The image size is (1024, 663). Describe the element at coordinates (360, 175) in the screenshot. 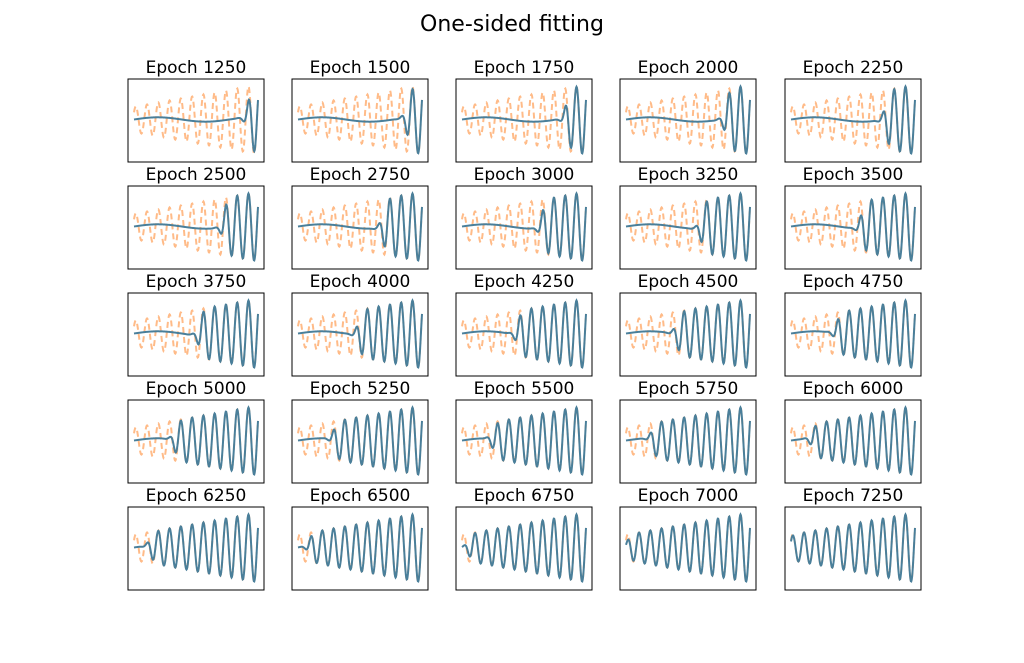

I see `panel-title: Epoch 2750` at that location.